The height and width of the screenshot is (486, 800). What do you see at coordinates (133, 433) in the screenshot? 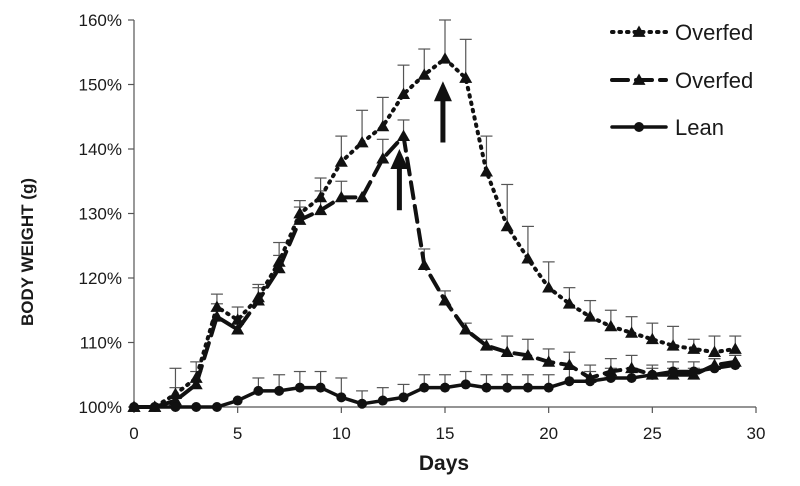
I see `x-tick-label: 0` at bounding box center [133, 433].